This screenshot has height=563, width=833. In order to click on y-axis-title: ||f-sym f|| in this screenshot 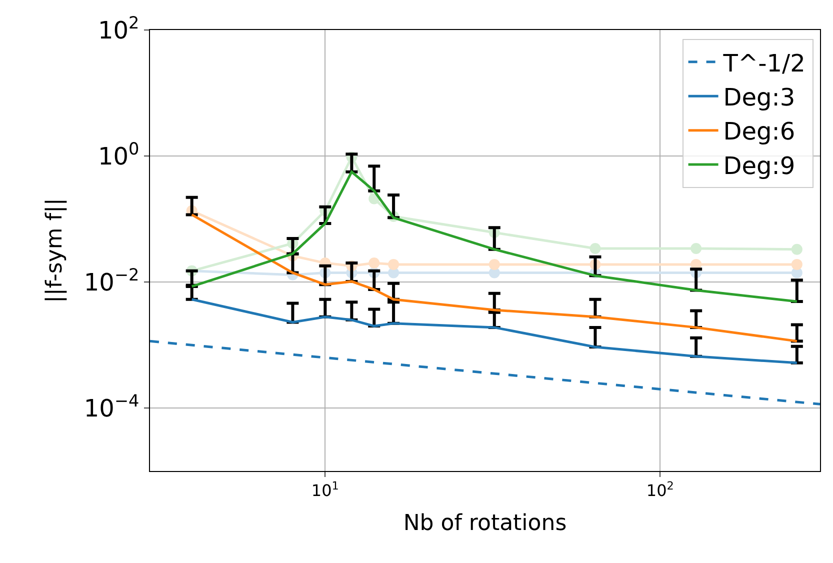, I will do `click(55, 250)`.